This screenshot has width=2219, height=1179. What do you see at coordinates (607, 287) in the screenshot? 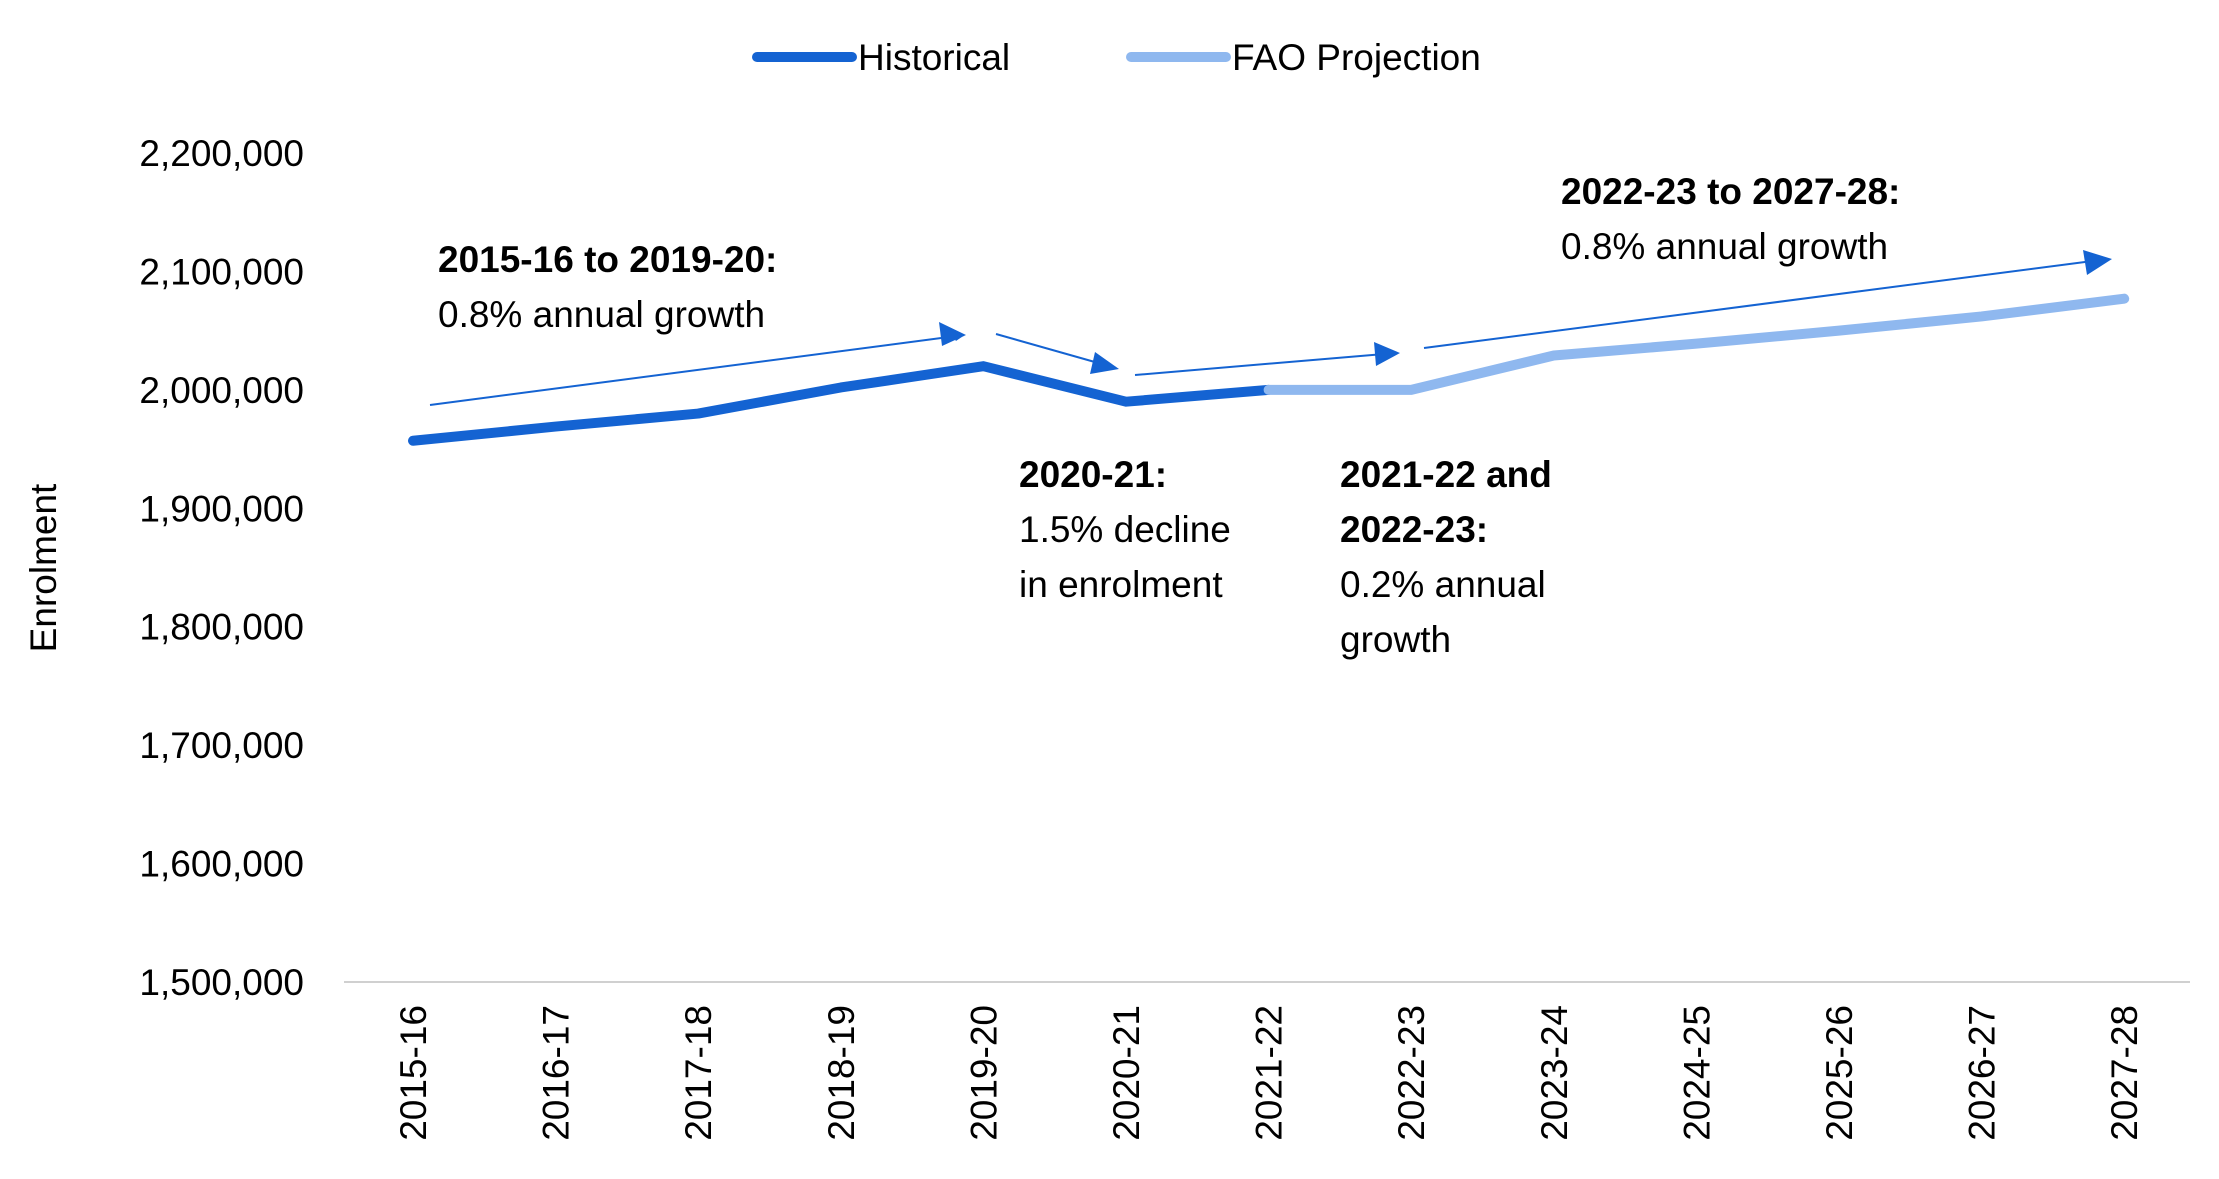
I see `annotation-1: 2015-16 to 2019-20: 0.8% annual growth` at bounding box center [607, 287].